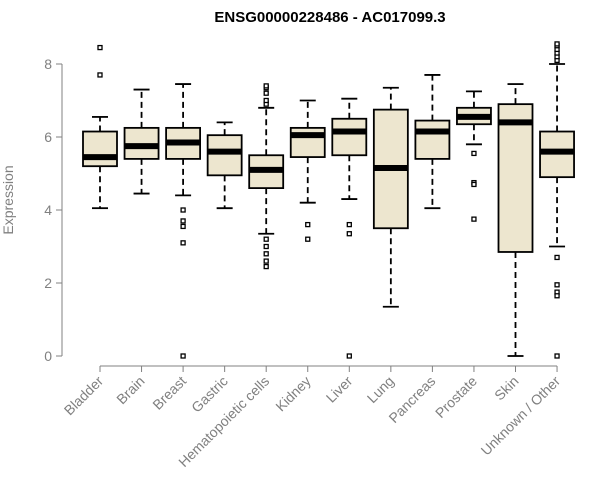 Image resolution: width=600 pixels, height=500 pixels. Describe the element at coordinates (48, 283) in the screenshot. I see `y-tick-label: 2` at that location.